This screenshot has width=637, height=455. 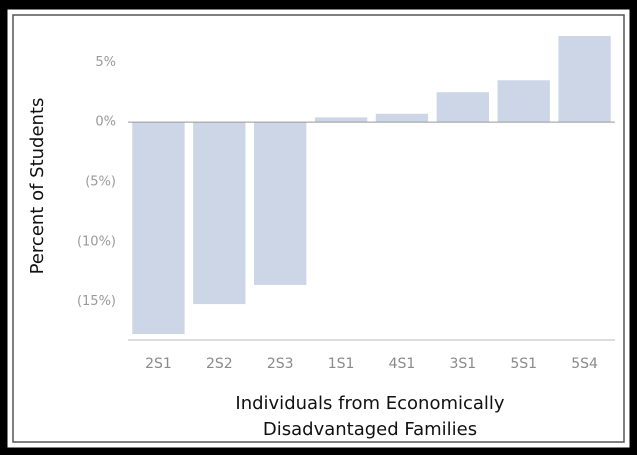 What do you see at coordinates (105, 62) in the screenshot?
I see `y-tick-label: 5%` at bounding box center [105, 62].